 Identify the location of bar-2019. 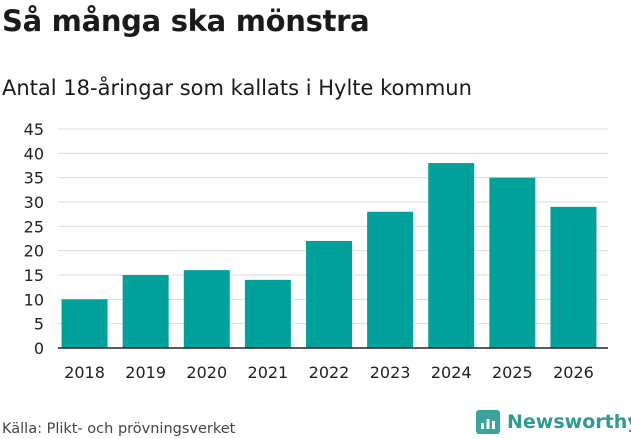
(145, 311).